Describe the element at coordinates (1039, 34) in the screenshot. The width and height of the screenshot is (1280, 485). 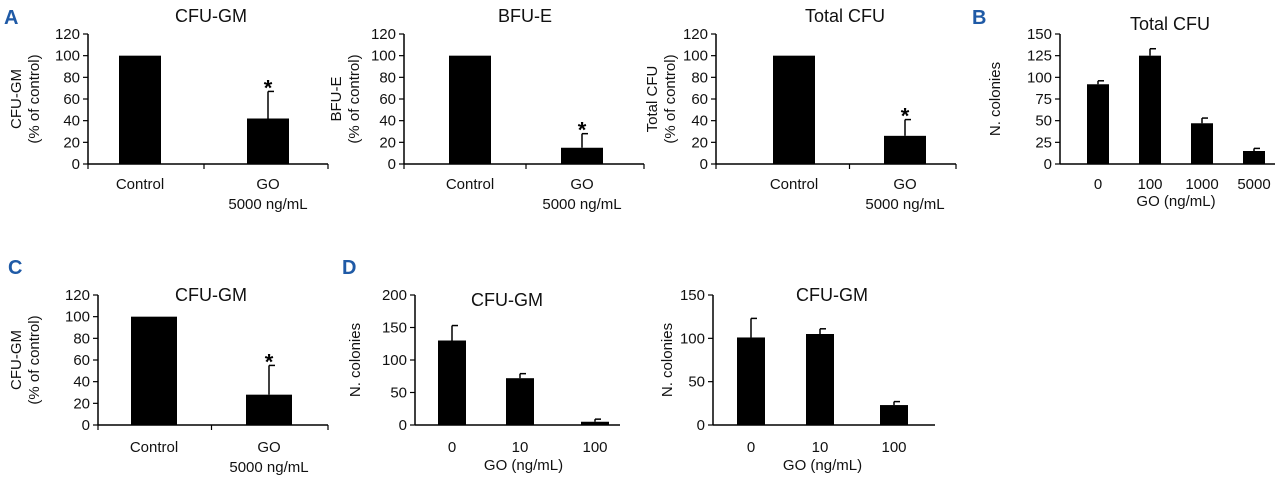
I see `y-tick-label: 150` at that location.